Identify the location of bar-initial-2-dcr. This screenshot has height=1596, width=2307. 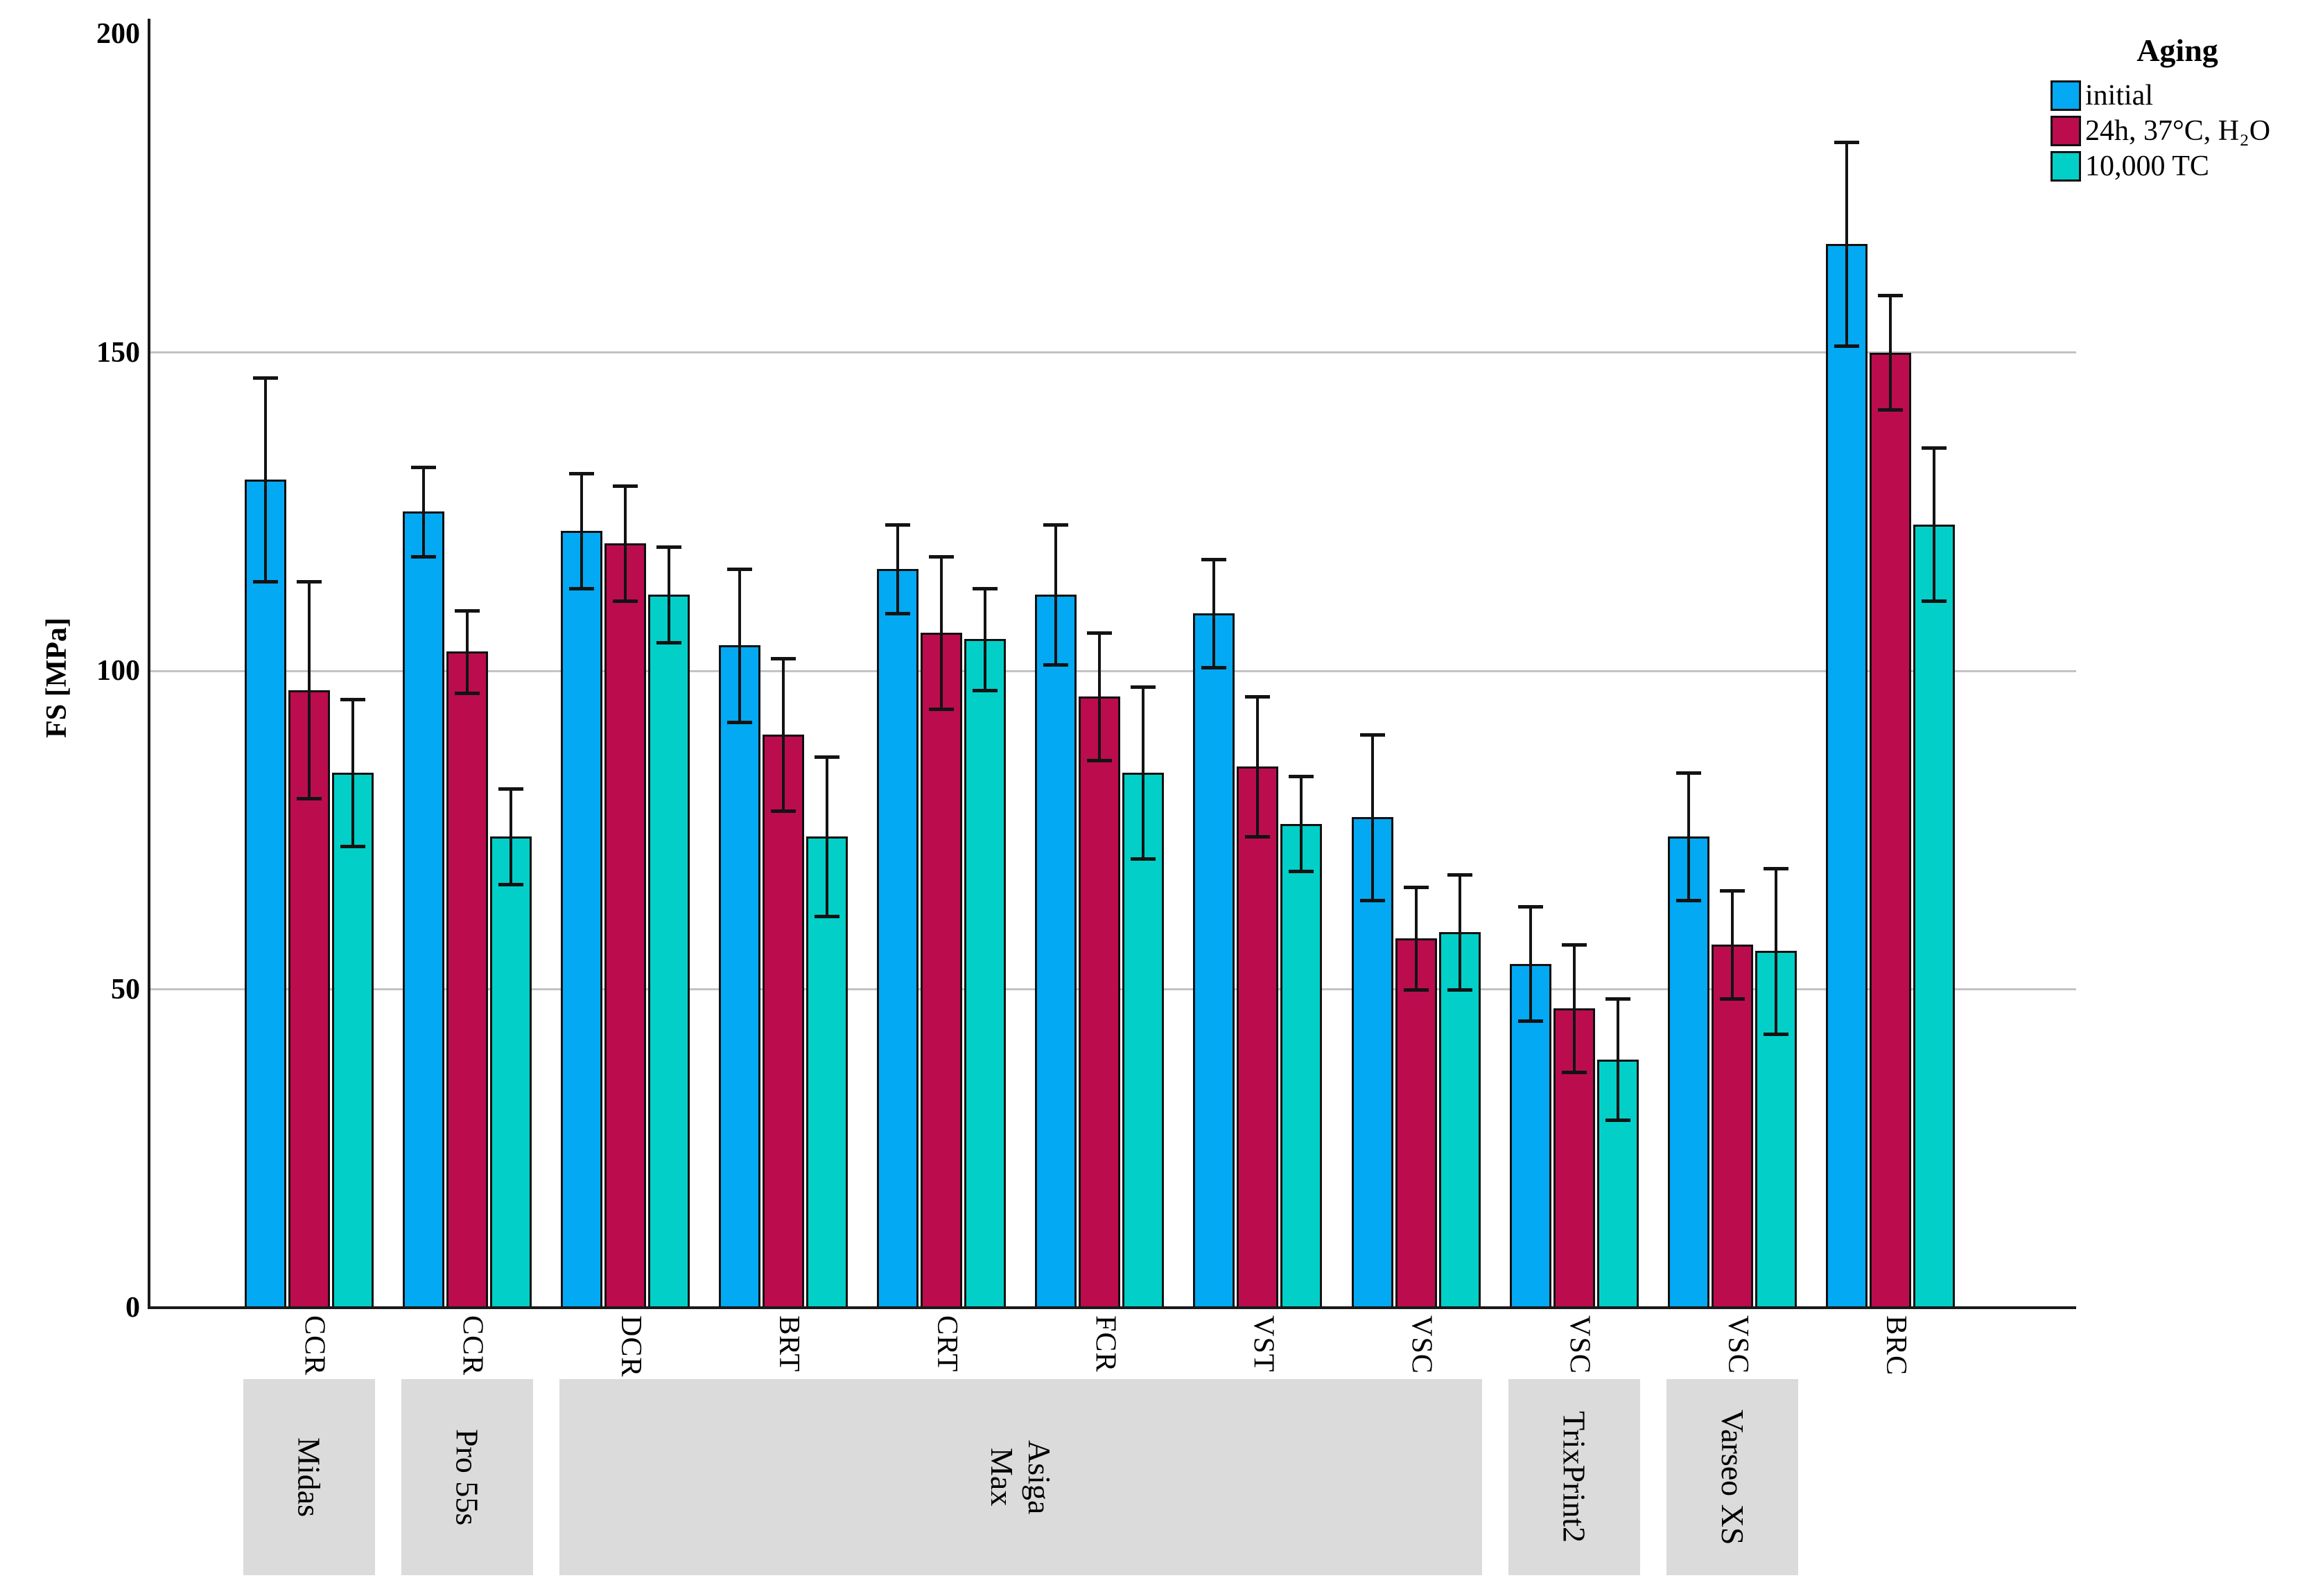
(581, 919).